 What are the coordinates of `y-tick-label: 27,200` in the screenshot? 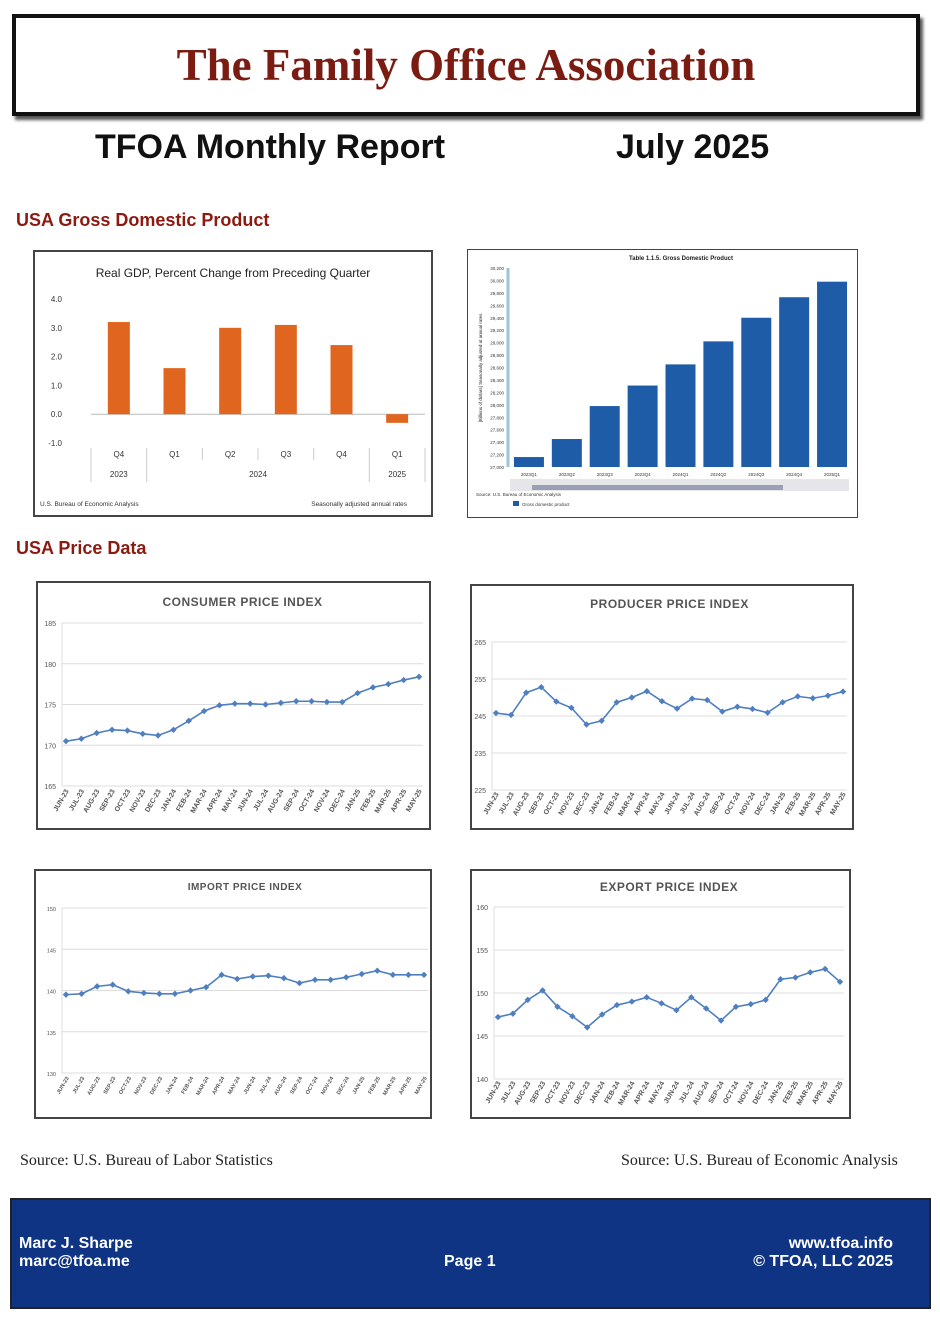 It's located at (497, 455).